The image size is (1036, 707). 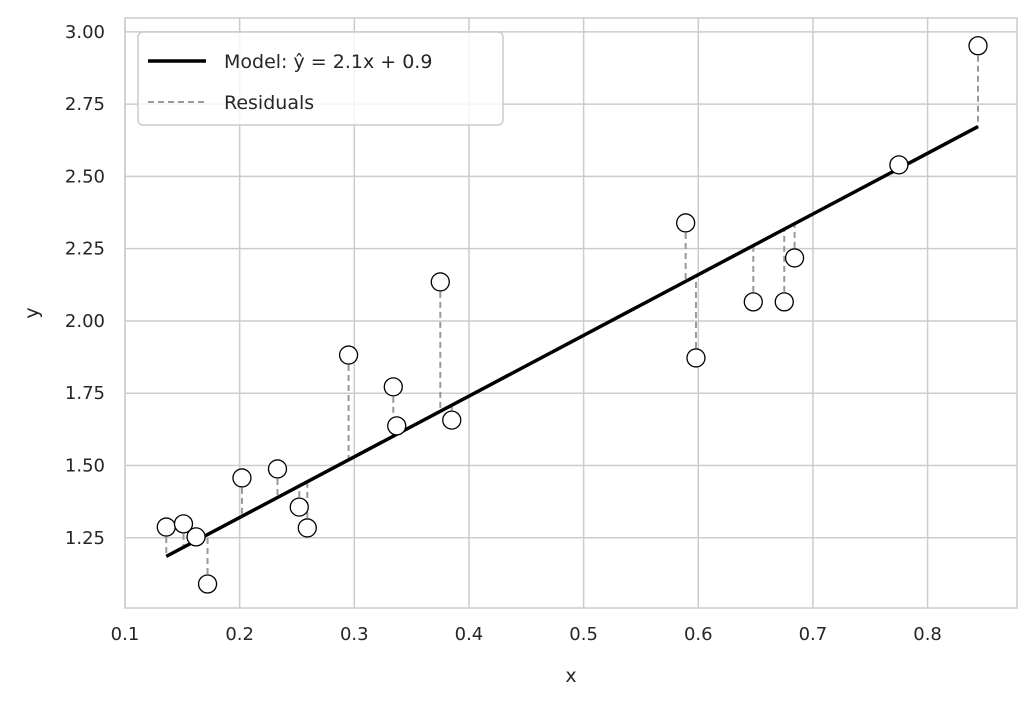 I want to click on y-tick-label: 1.50, so click(x=85, y=465).